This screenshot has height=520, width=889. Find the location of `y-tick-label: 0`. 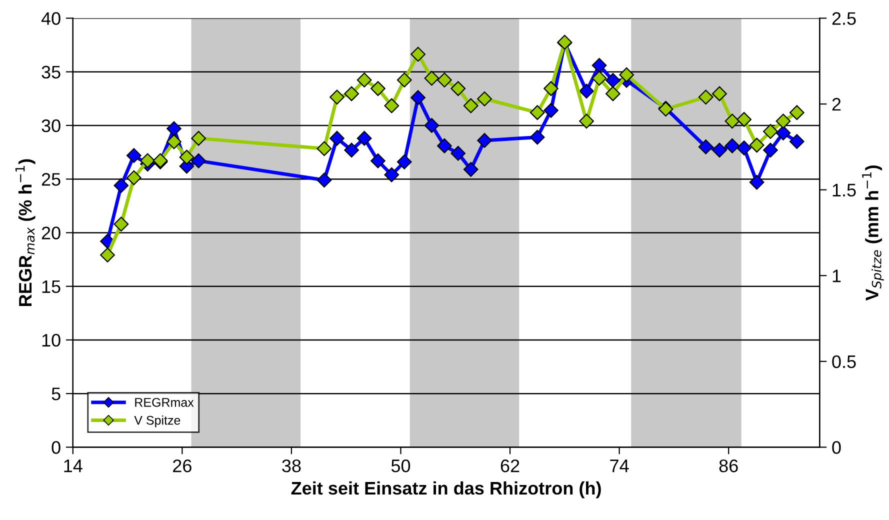

y-tick-label: 0 is located at coordinates (56, 447).